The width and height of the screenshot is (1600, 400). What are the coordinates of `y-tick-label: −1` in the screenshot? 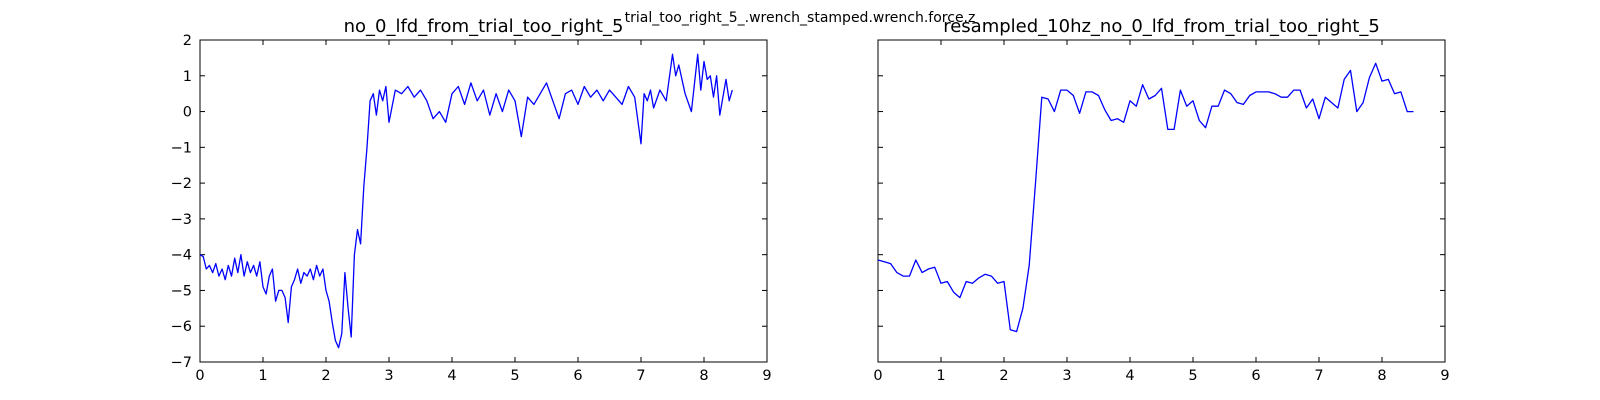 It's located at (181, 148).